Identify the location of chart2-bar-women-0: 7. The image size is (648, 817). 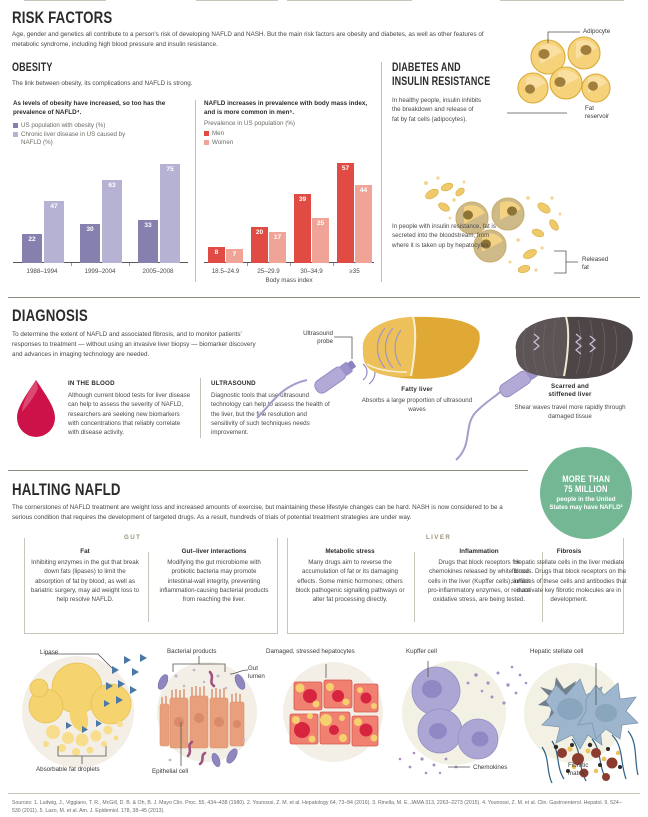
(234, 256).